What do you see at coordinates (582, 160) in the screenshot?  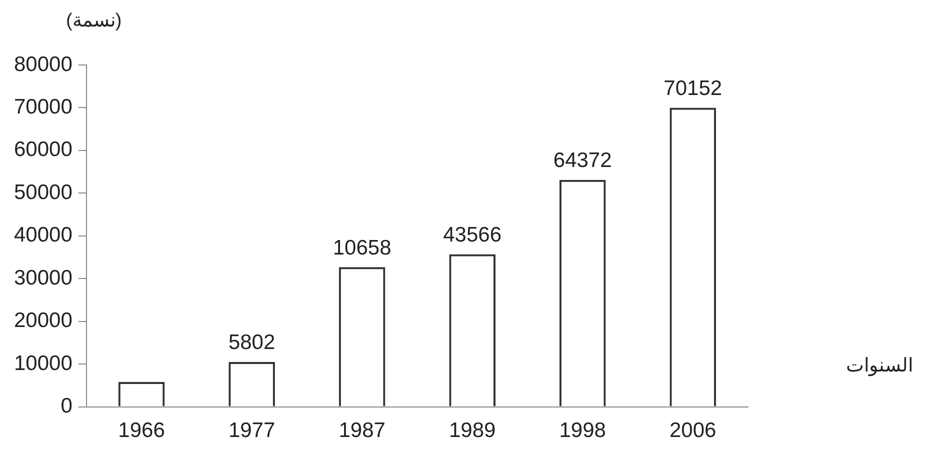 I see `annotation: 64372` at bounding box center [582, 160].